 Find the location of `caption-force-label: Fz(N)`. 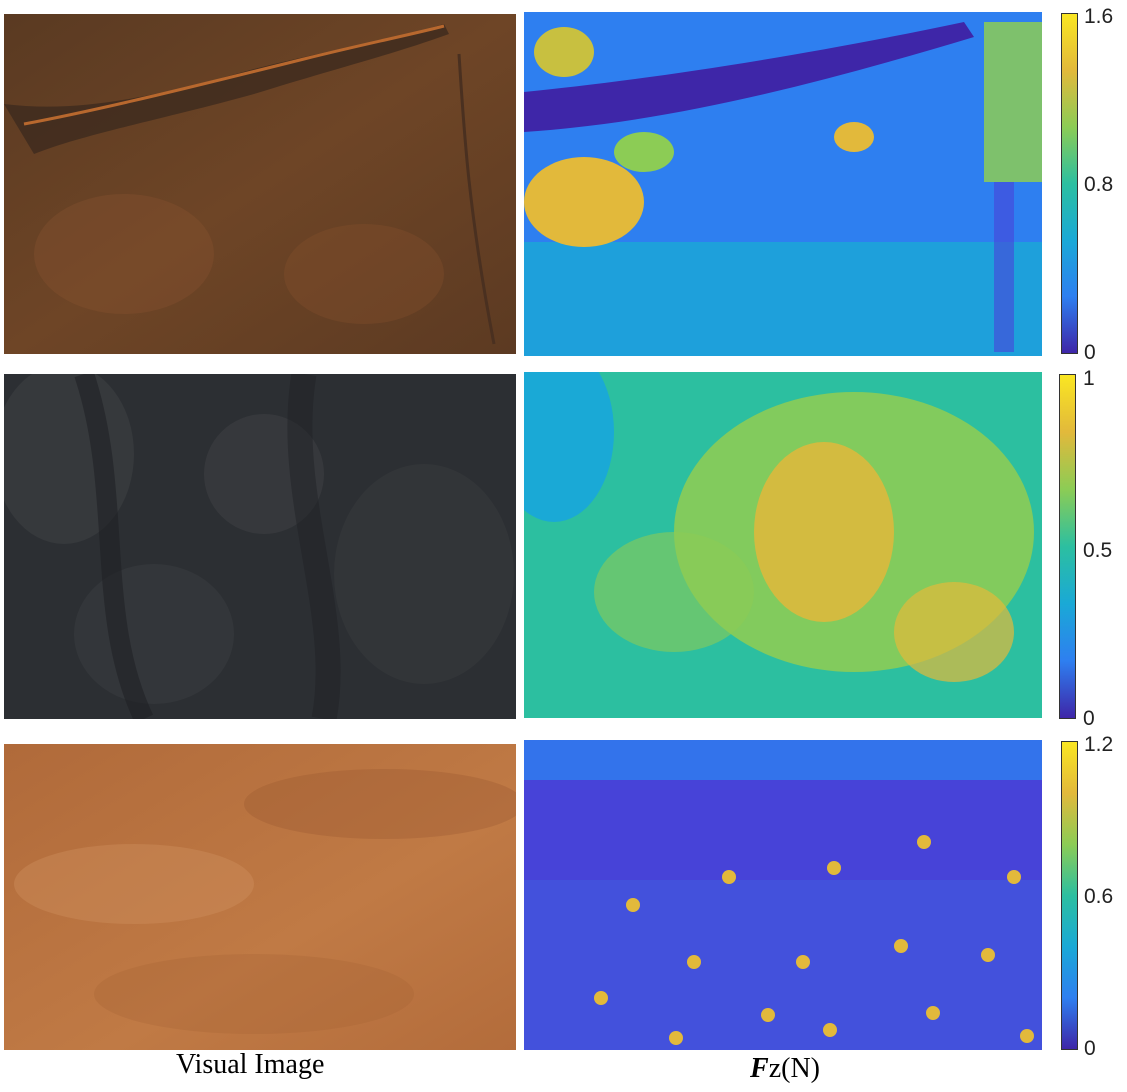

caption-force-label: Fz(N) is located at coordinates (785, 1069).